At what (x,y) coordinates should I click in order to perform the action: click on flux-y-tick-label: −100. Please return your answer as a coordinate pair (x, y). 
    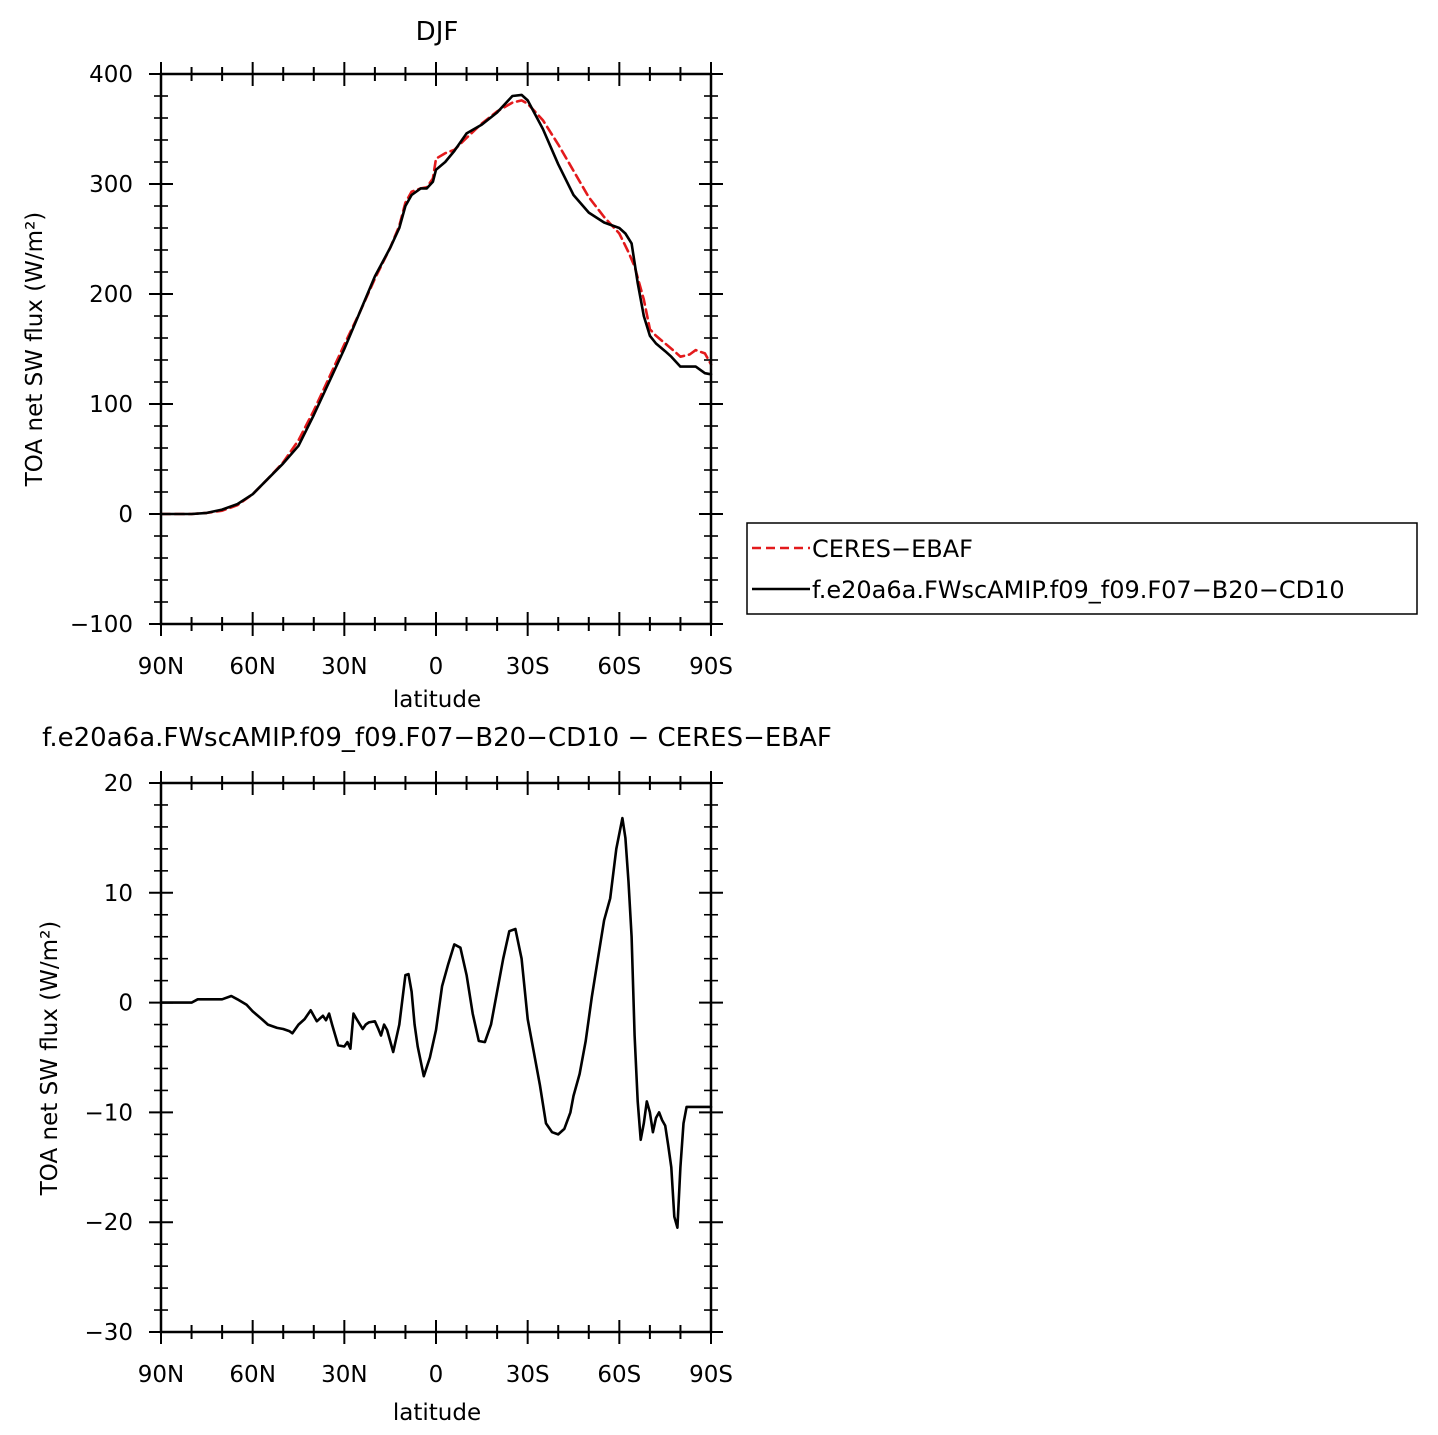
    Looking at the image, I should click on (101, 625).